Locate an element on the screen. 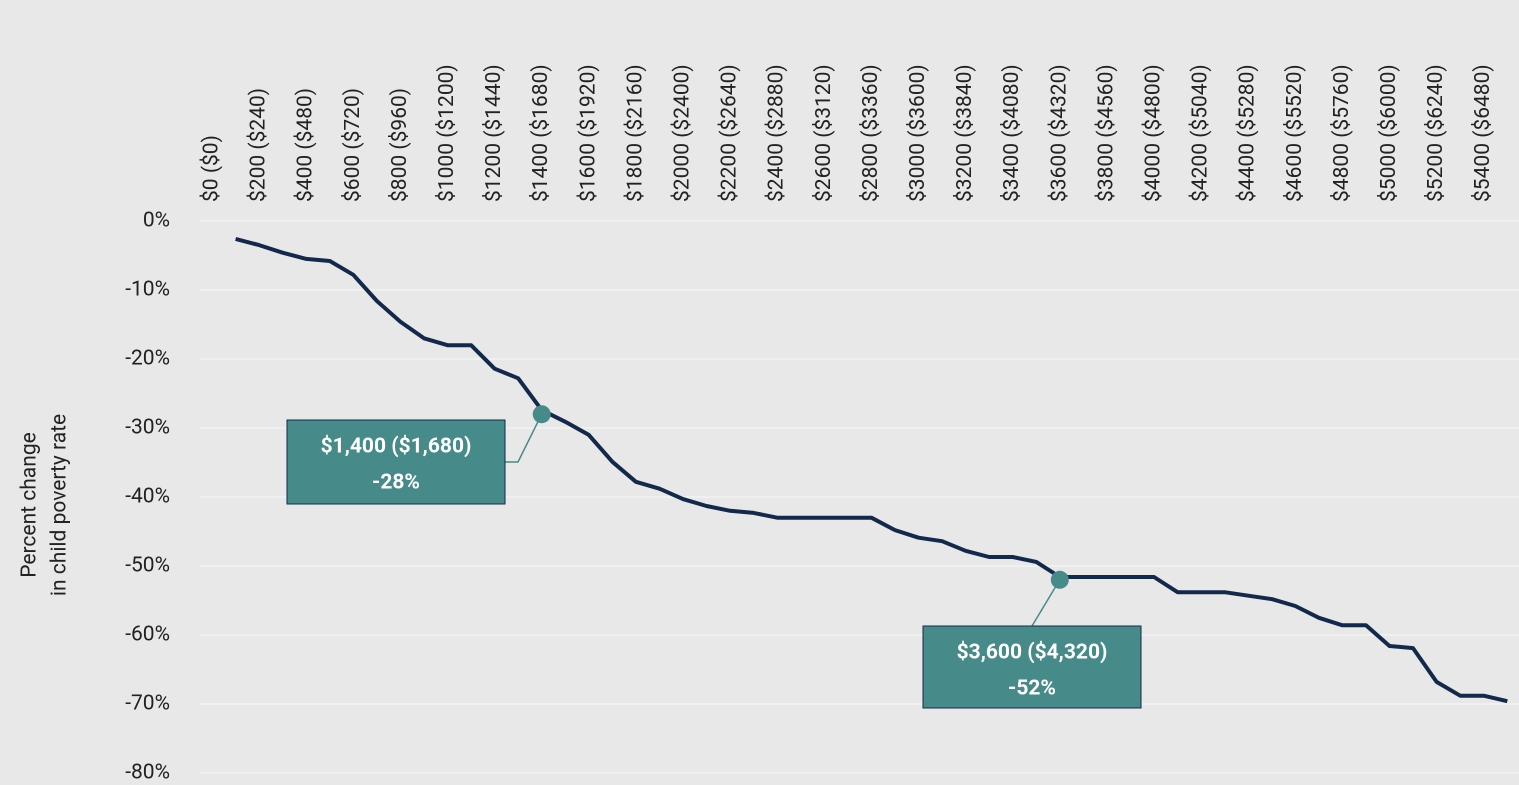 The height and width of the screenshot is (785, 1519). y-tick-label: -10% is located at coordinates (147, 290).